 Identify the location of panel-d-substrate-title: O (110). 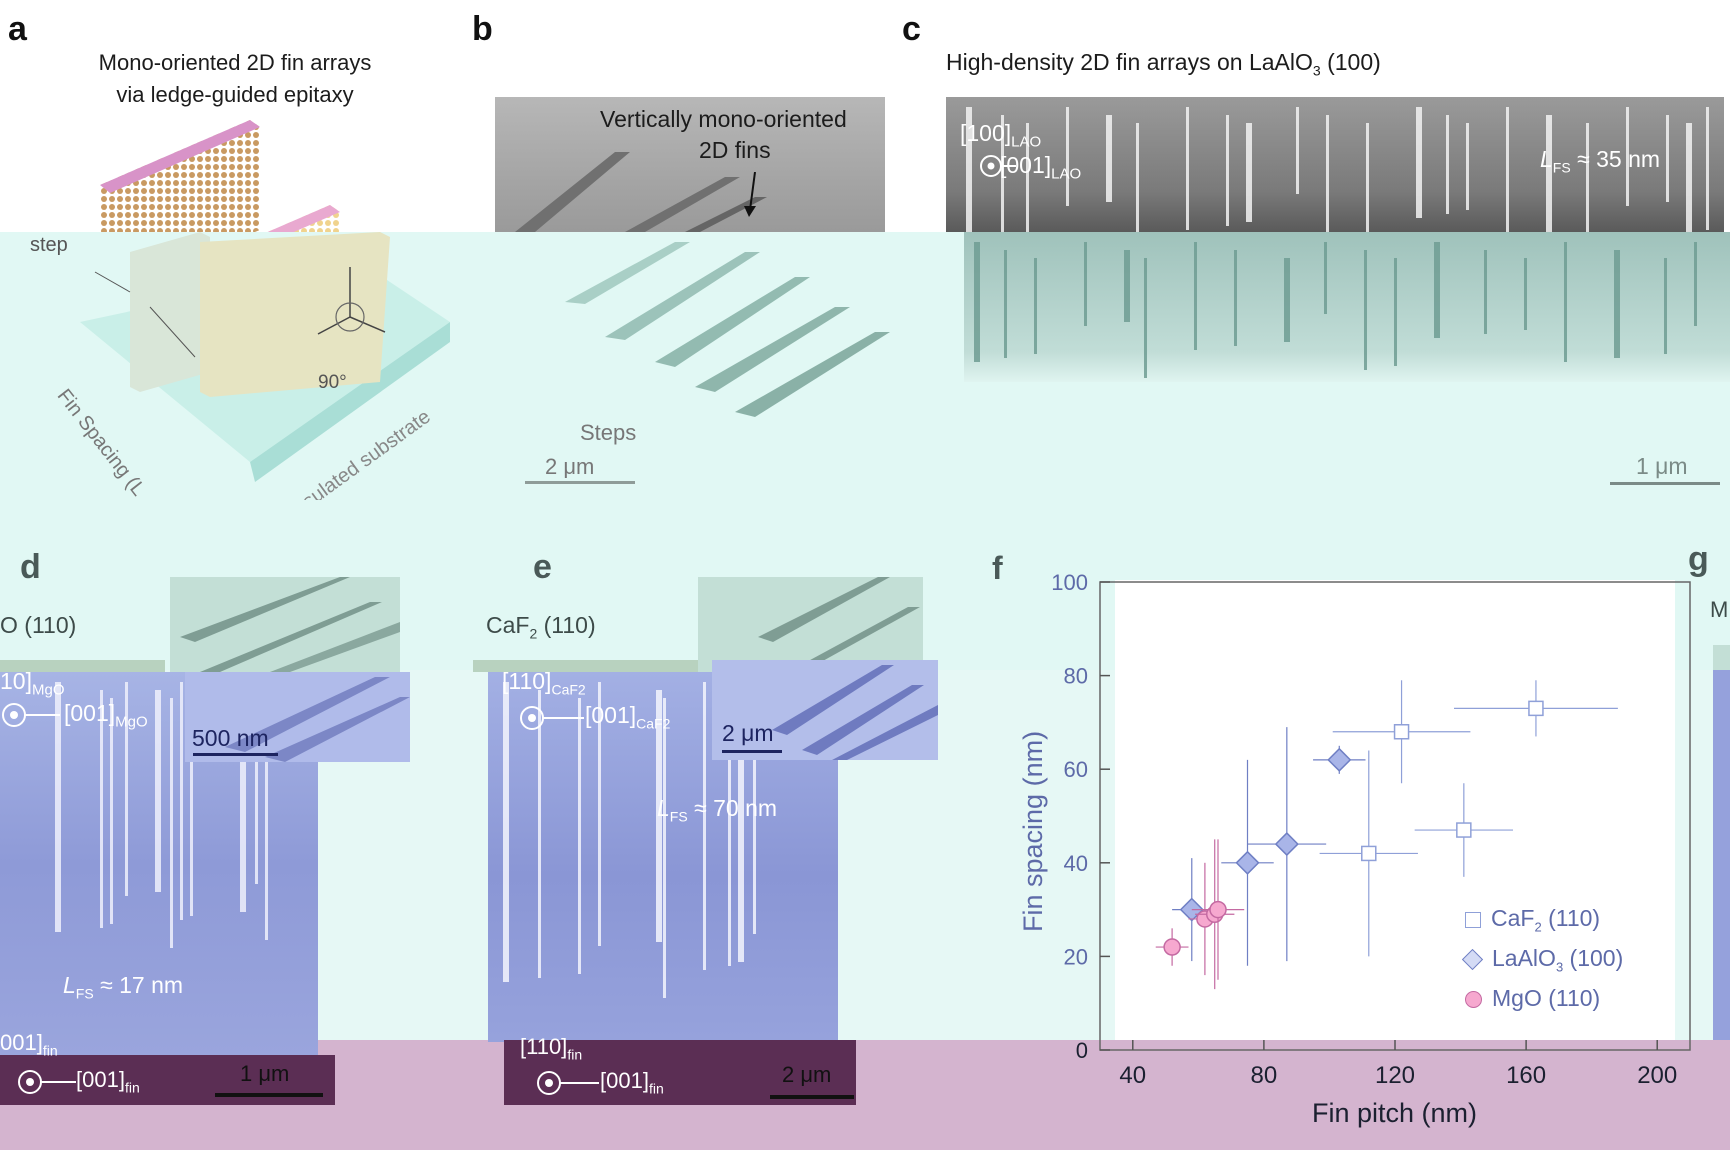
(38, 625).